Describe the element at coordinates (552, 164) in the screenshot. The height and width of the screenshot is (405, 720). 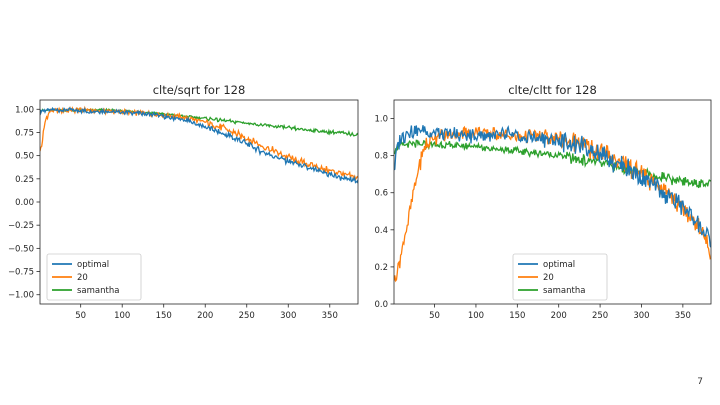
I see `series-line-samantha` at that location.